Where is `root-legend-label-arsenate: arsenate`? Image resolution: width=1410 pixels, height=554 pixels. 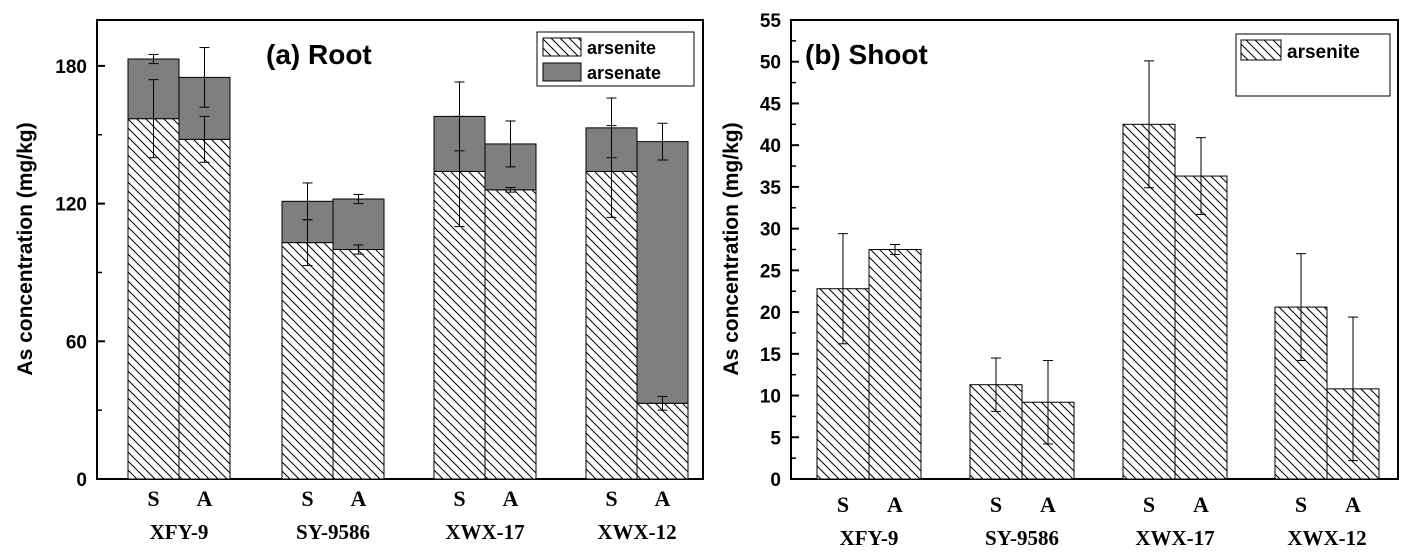 root-legend-label-arsenate: arsenate is located at coordinates (624, 73).